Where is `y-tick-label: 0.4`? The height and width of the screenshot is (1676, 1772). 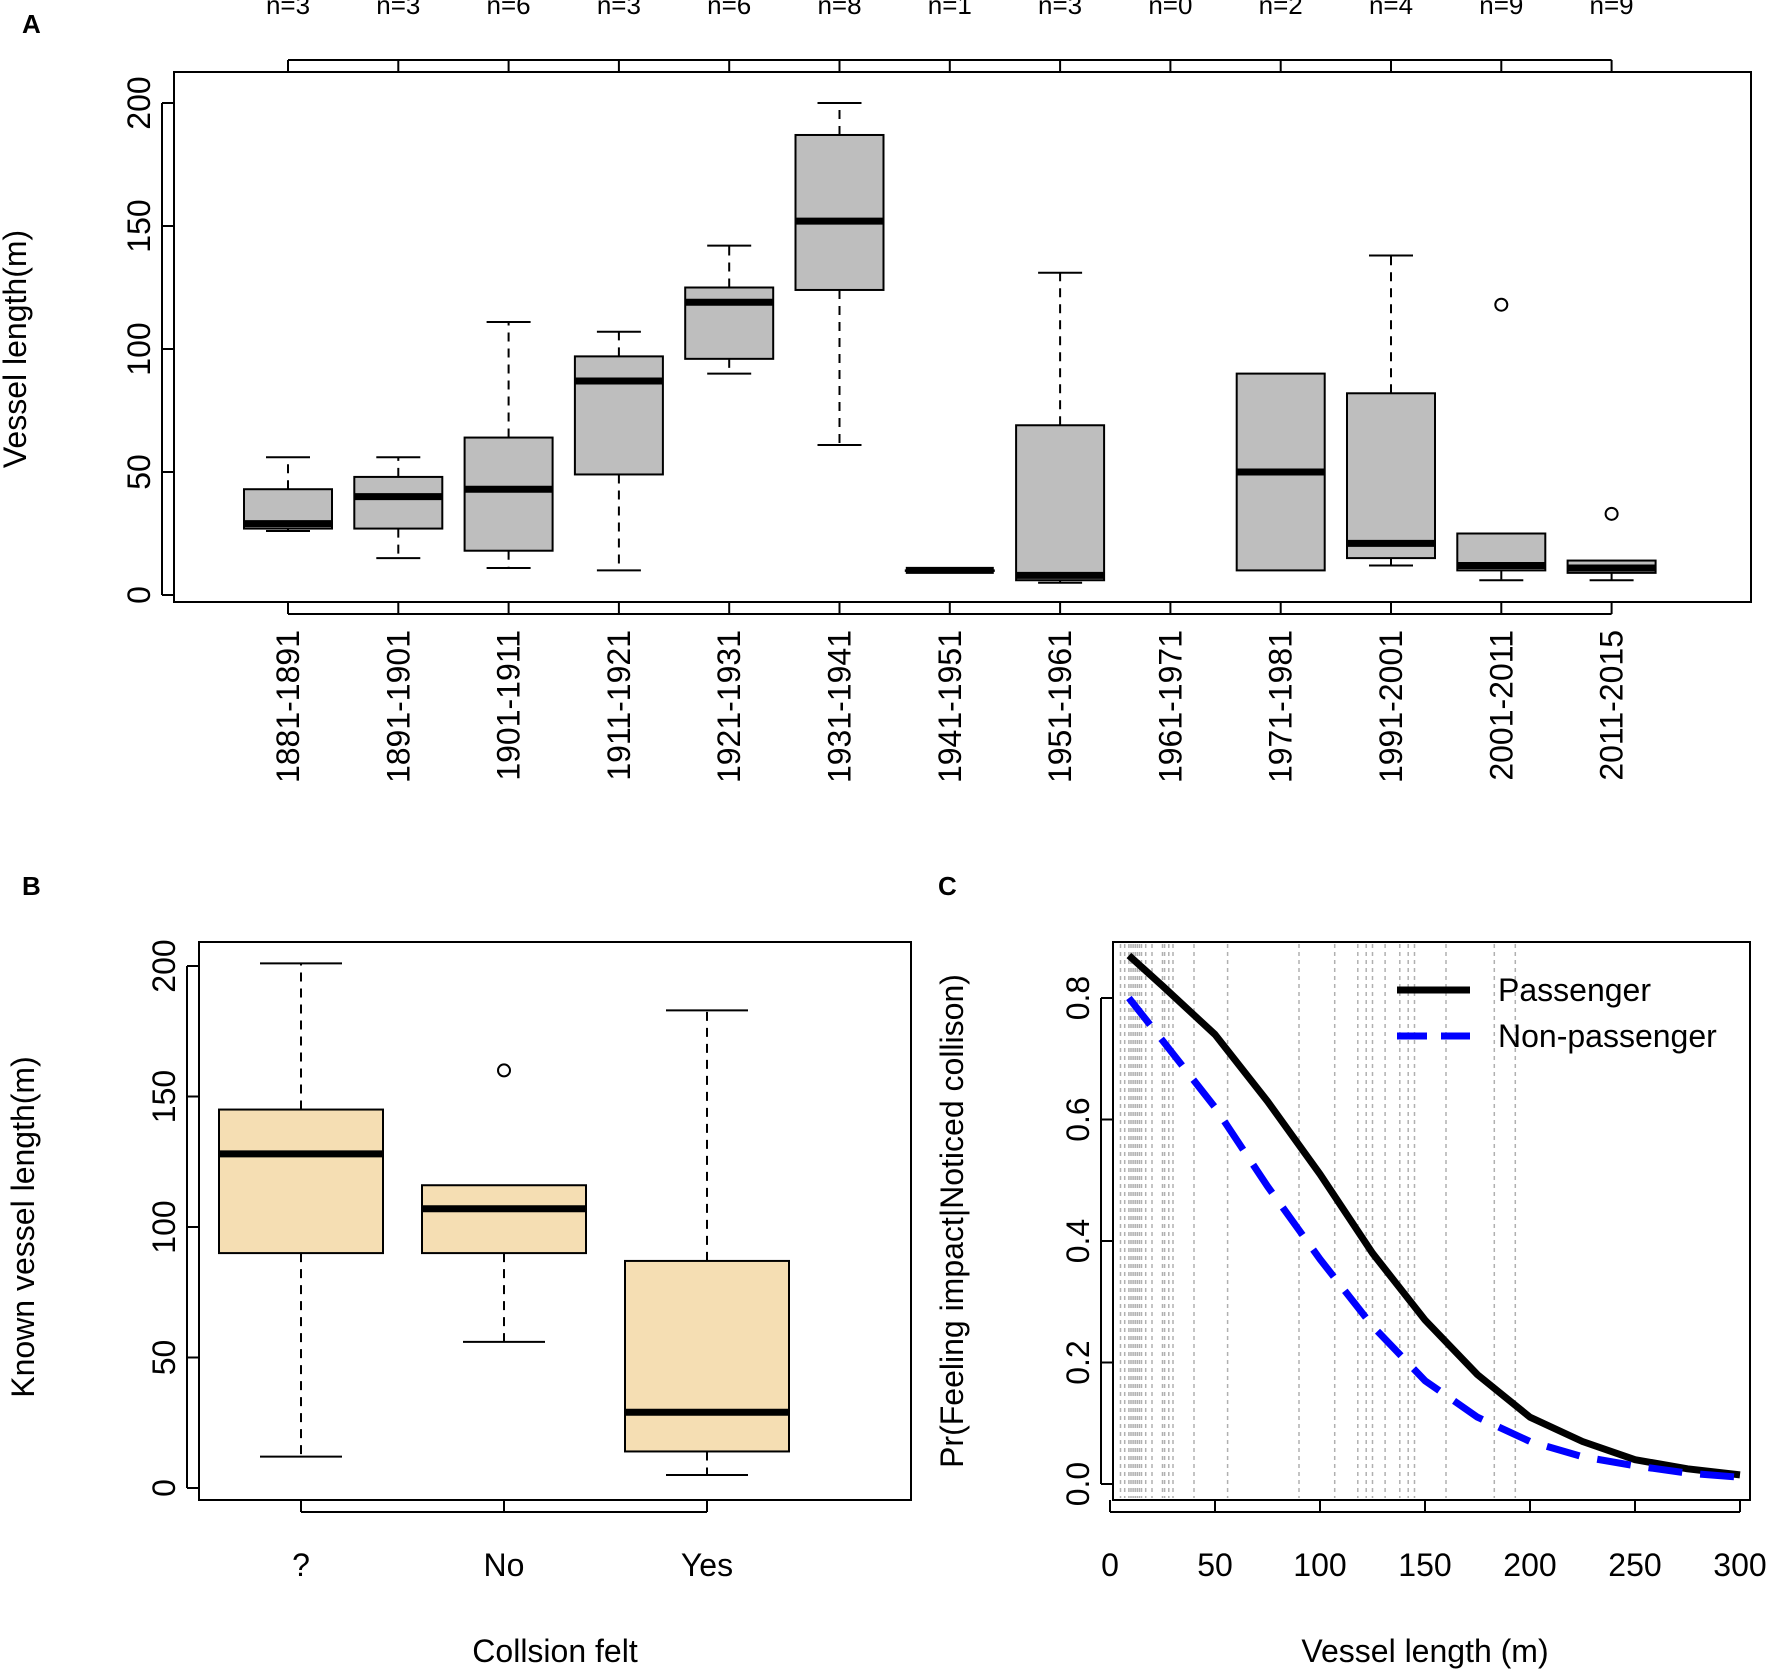
y-tick-label: 0.4 is located at coordinates (1078, 1241).